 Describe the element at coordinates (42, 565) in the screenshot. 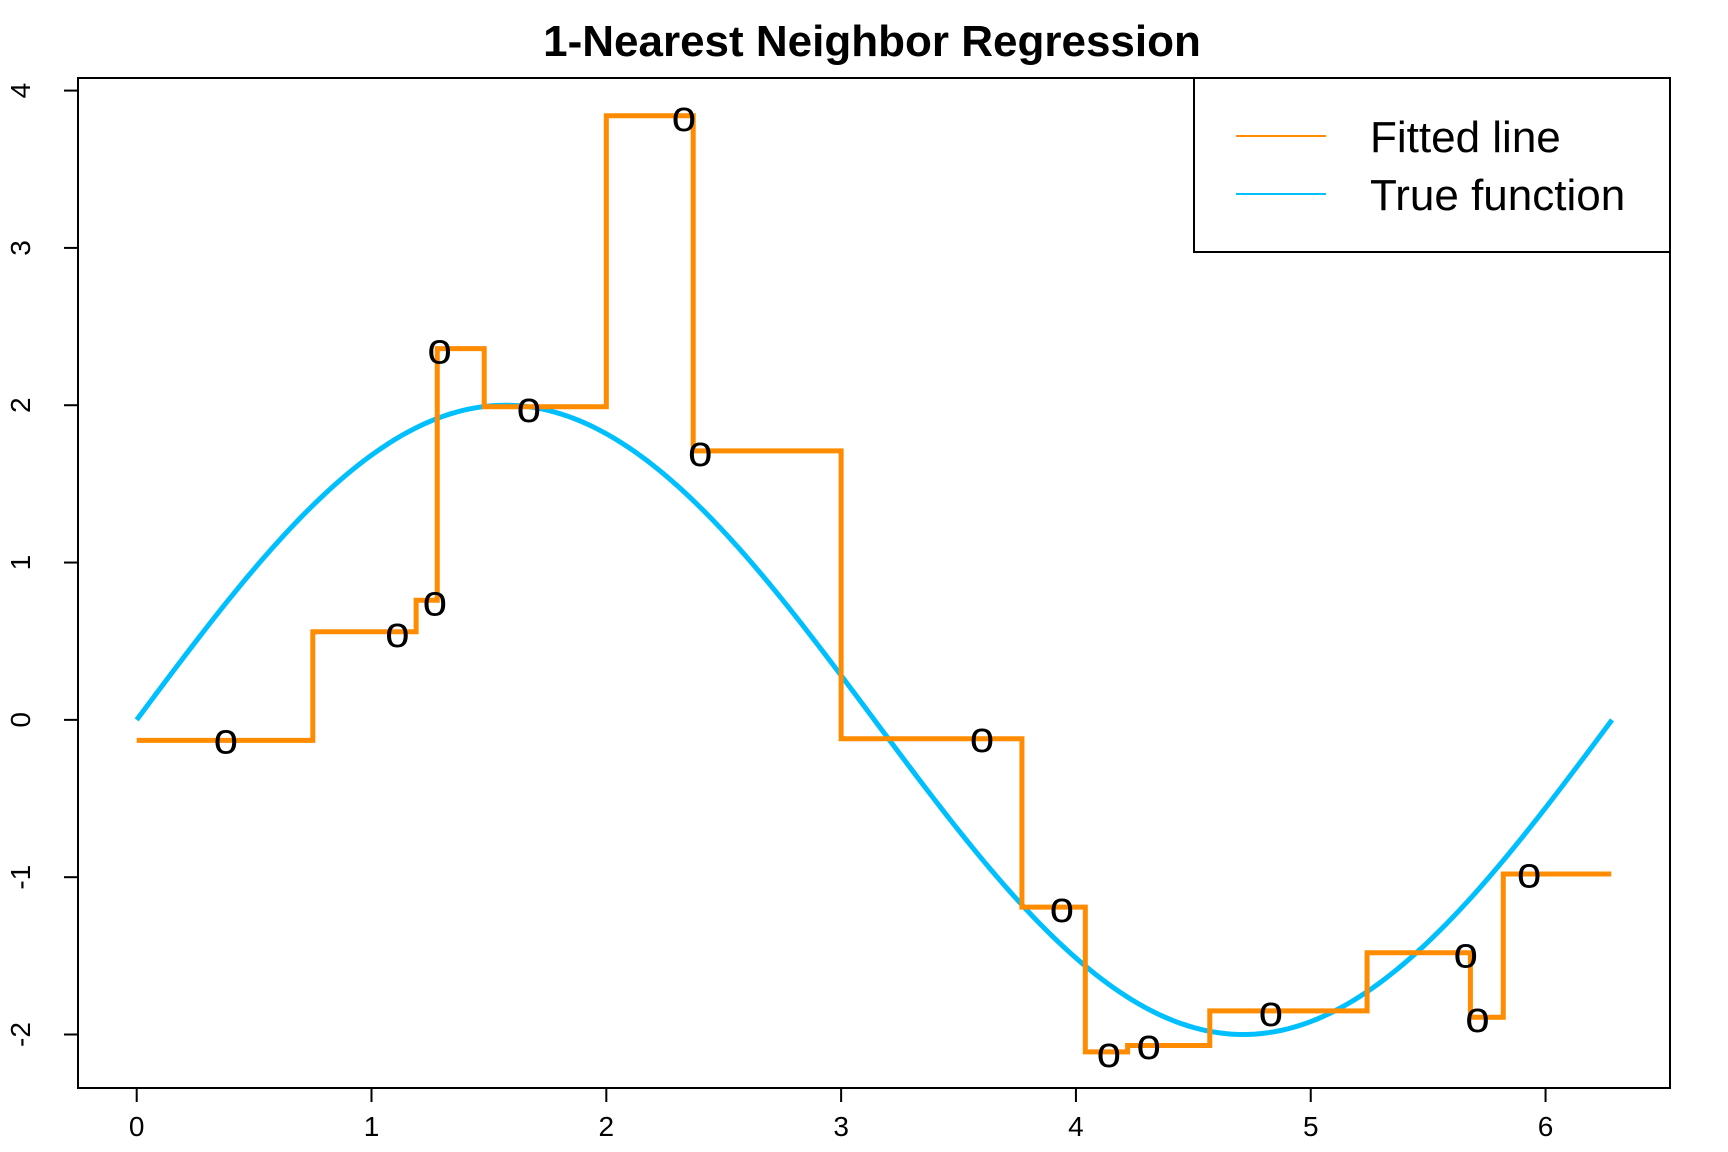

I see `y-axis: -2 -1 0 1 2 3 4` at that location.